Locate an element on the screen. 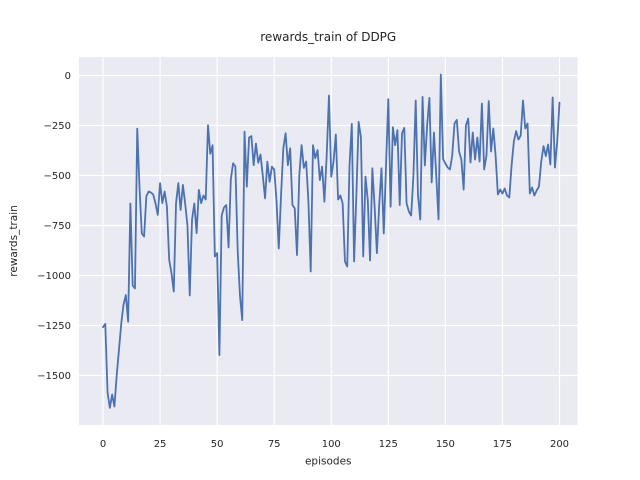  x-tick-label: 25 is located at coordinates (160, 444).